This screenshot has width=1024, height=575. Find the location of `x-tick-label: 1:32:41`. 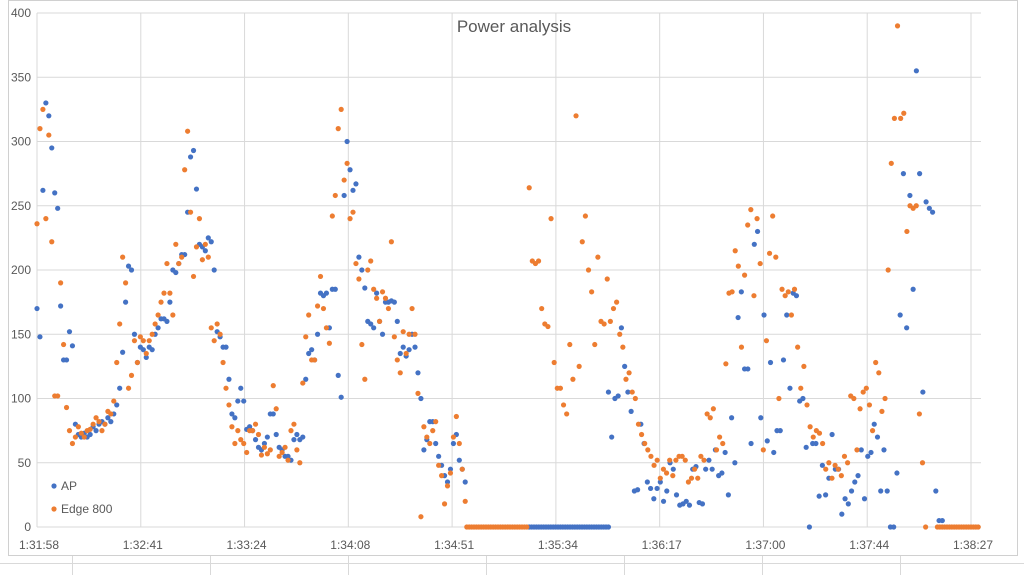

x-tick-label: 1:32:41 is located at coordinates (143, 545).